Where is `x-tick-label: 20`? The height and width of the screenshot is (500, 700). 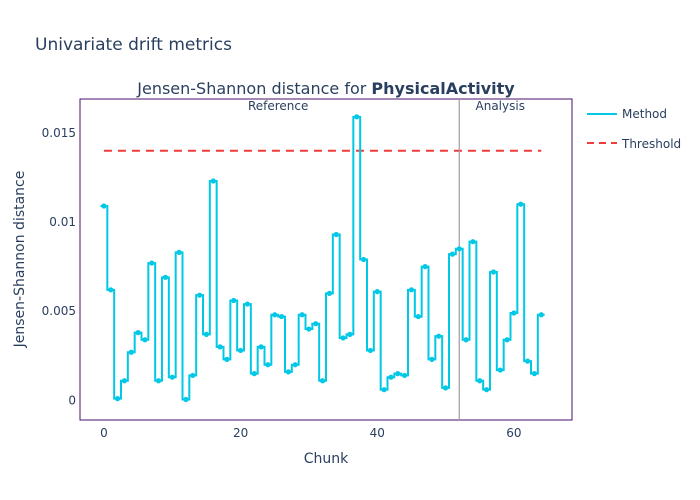
x-tick-label: 20 is located at coordinates (240, 433).